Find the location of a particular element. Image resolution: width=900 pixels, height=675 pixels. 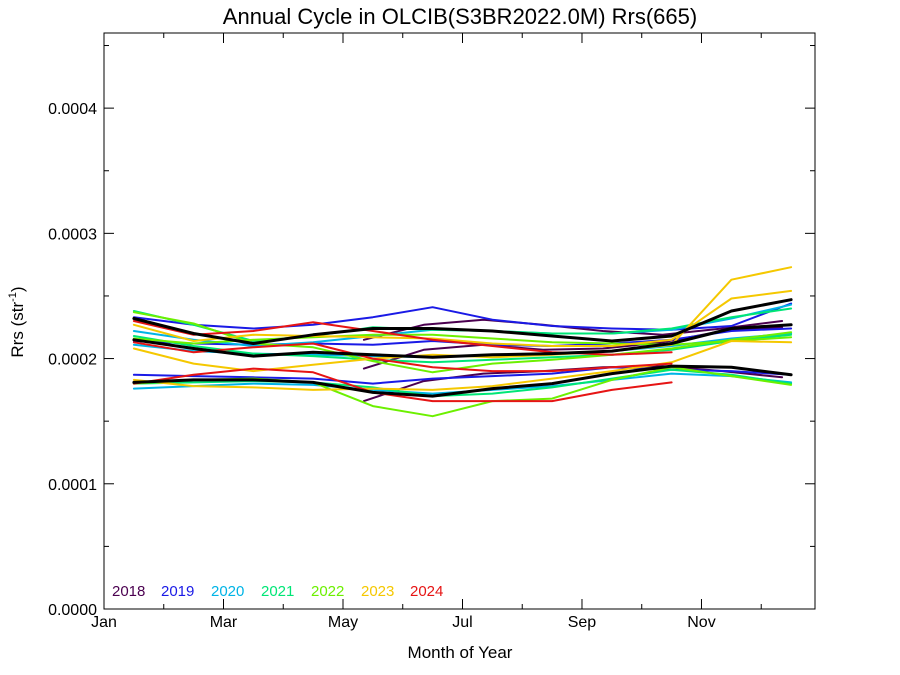

y-axis-label-superscript: -1 is located at coordinates (13, 297).